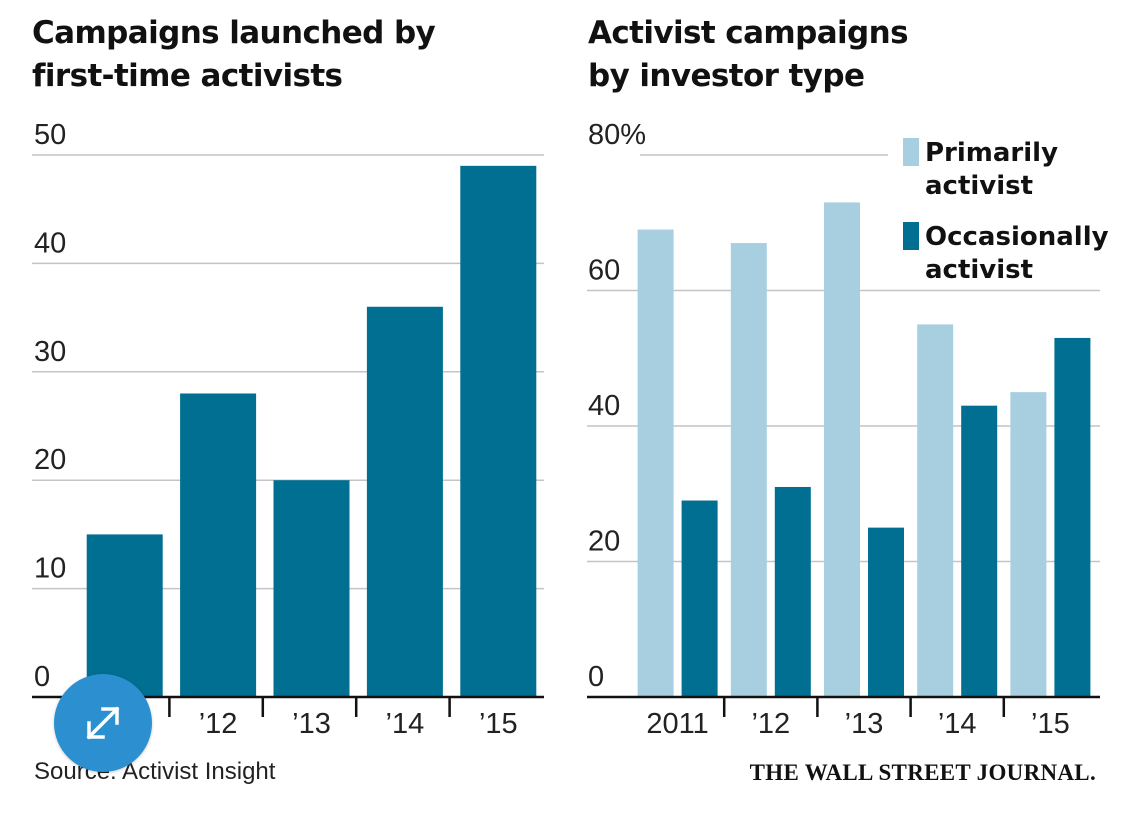  Describe the element at coordinates (50, 569) in the screenshot. I see `y-tick-label: 10` at that location.